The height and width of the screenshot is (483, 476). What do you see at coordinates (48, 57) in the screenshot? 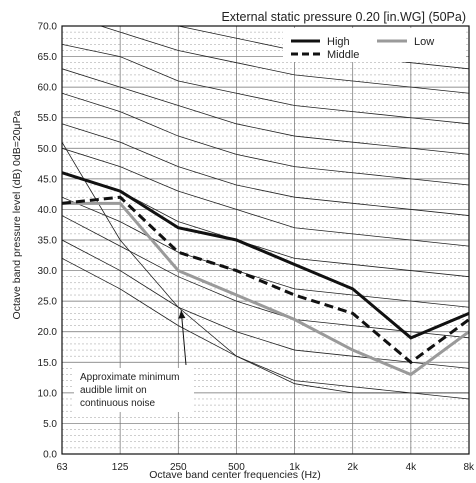
I see `y-tick-label: 65.0` at bounding box center [48, 57].